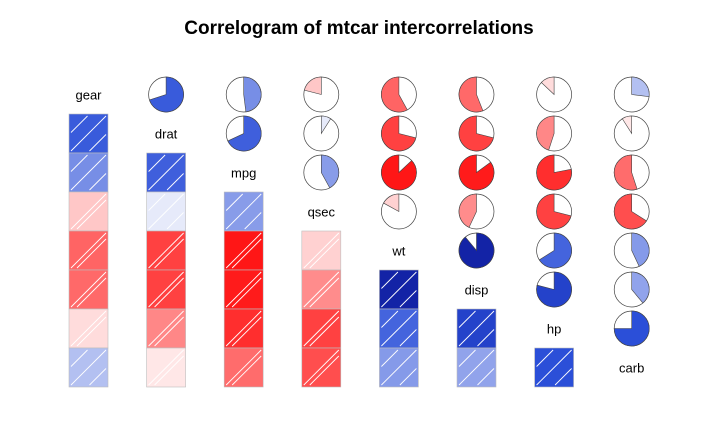 The image size is (718, 437). Describe the element at coordinates (408, 338) in the screenshot. I see `hatch-line-hp-wt-c` at that location.